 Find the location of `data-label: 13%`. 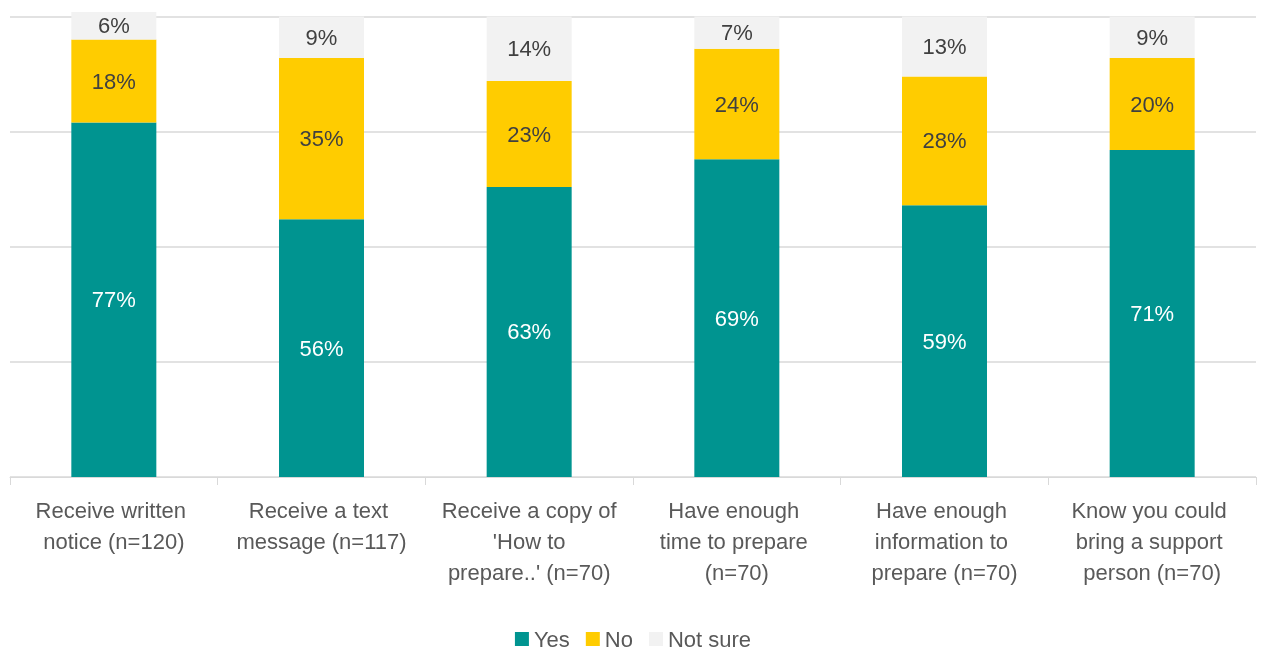

data-label: 13% is located at coordinates (944, 47).